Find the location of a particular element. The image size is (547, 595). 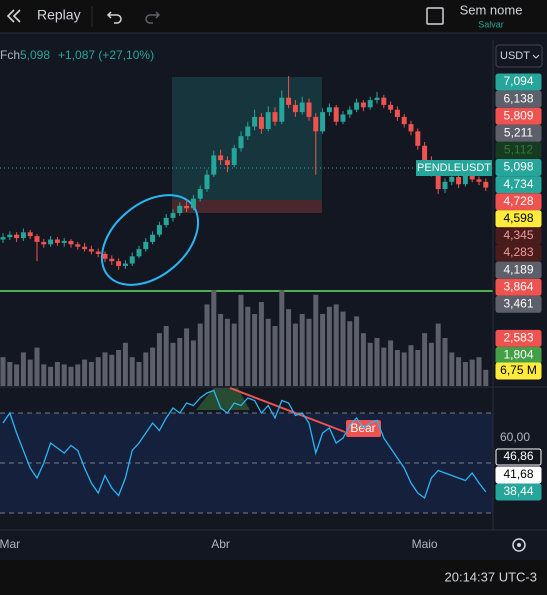

redo-button is located at coordinates (153, 17).